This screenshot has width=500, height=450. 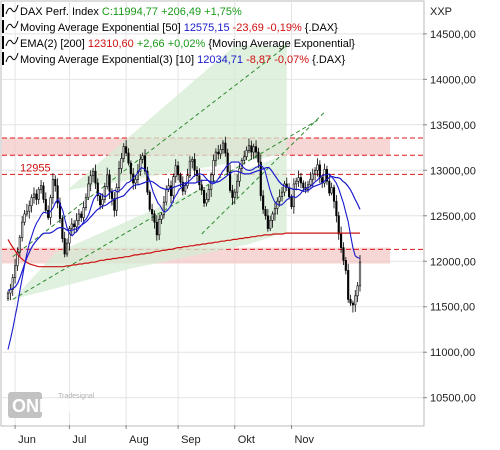 What do you see at coordinates (453, 217) in the screenshot?
I see `y-tick-label: 12500,00` at bounding box center [453, 217].